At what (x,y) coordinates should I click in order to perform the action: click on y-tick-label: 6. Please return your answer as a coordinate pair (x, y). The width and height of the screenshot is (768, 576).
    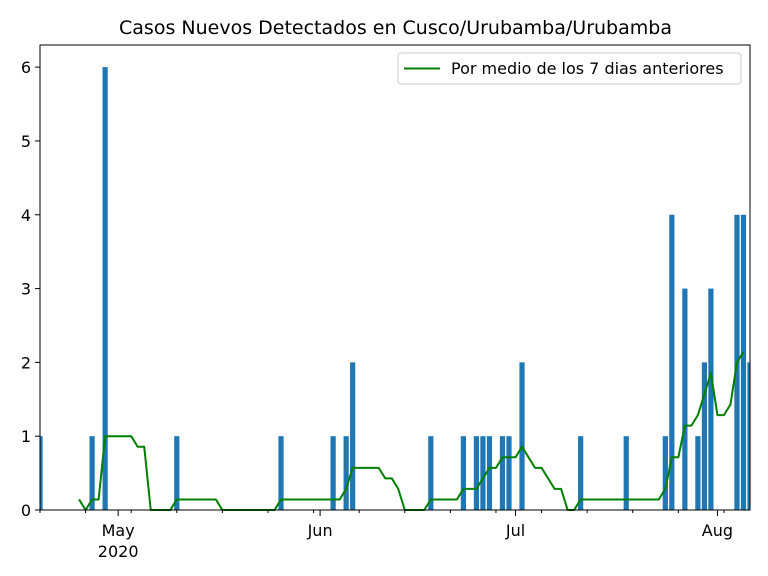
    Looking at the image, I should click on (26, 67).